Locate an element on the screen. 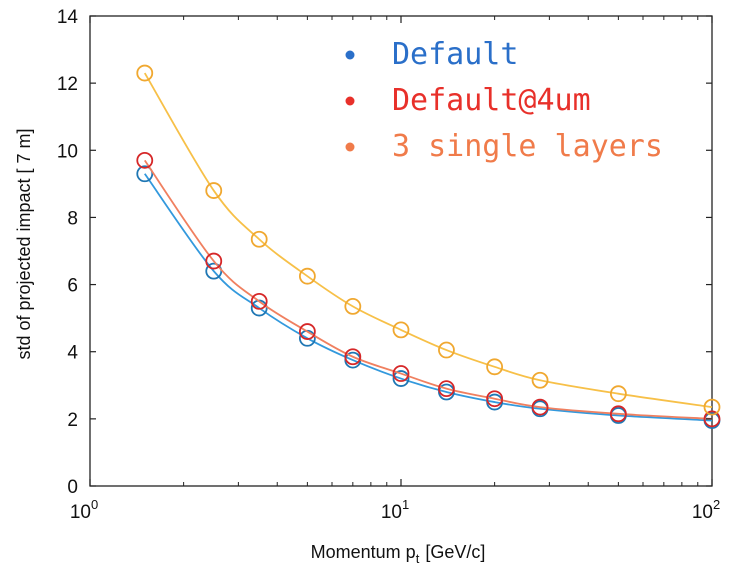 This screenshot has width=739, height=572. x-tick-label: 10¹ is located at coordinates (395, 510).